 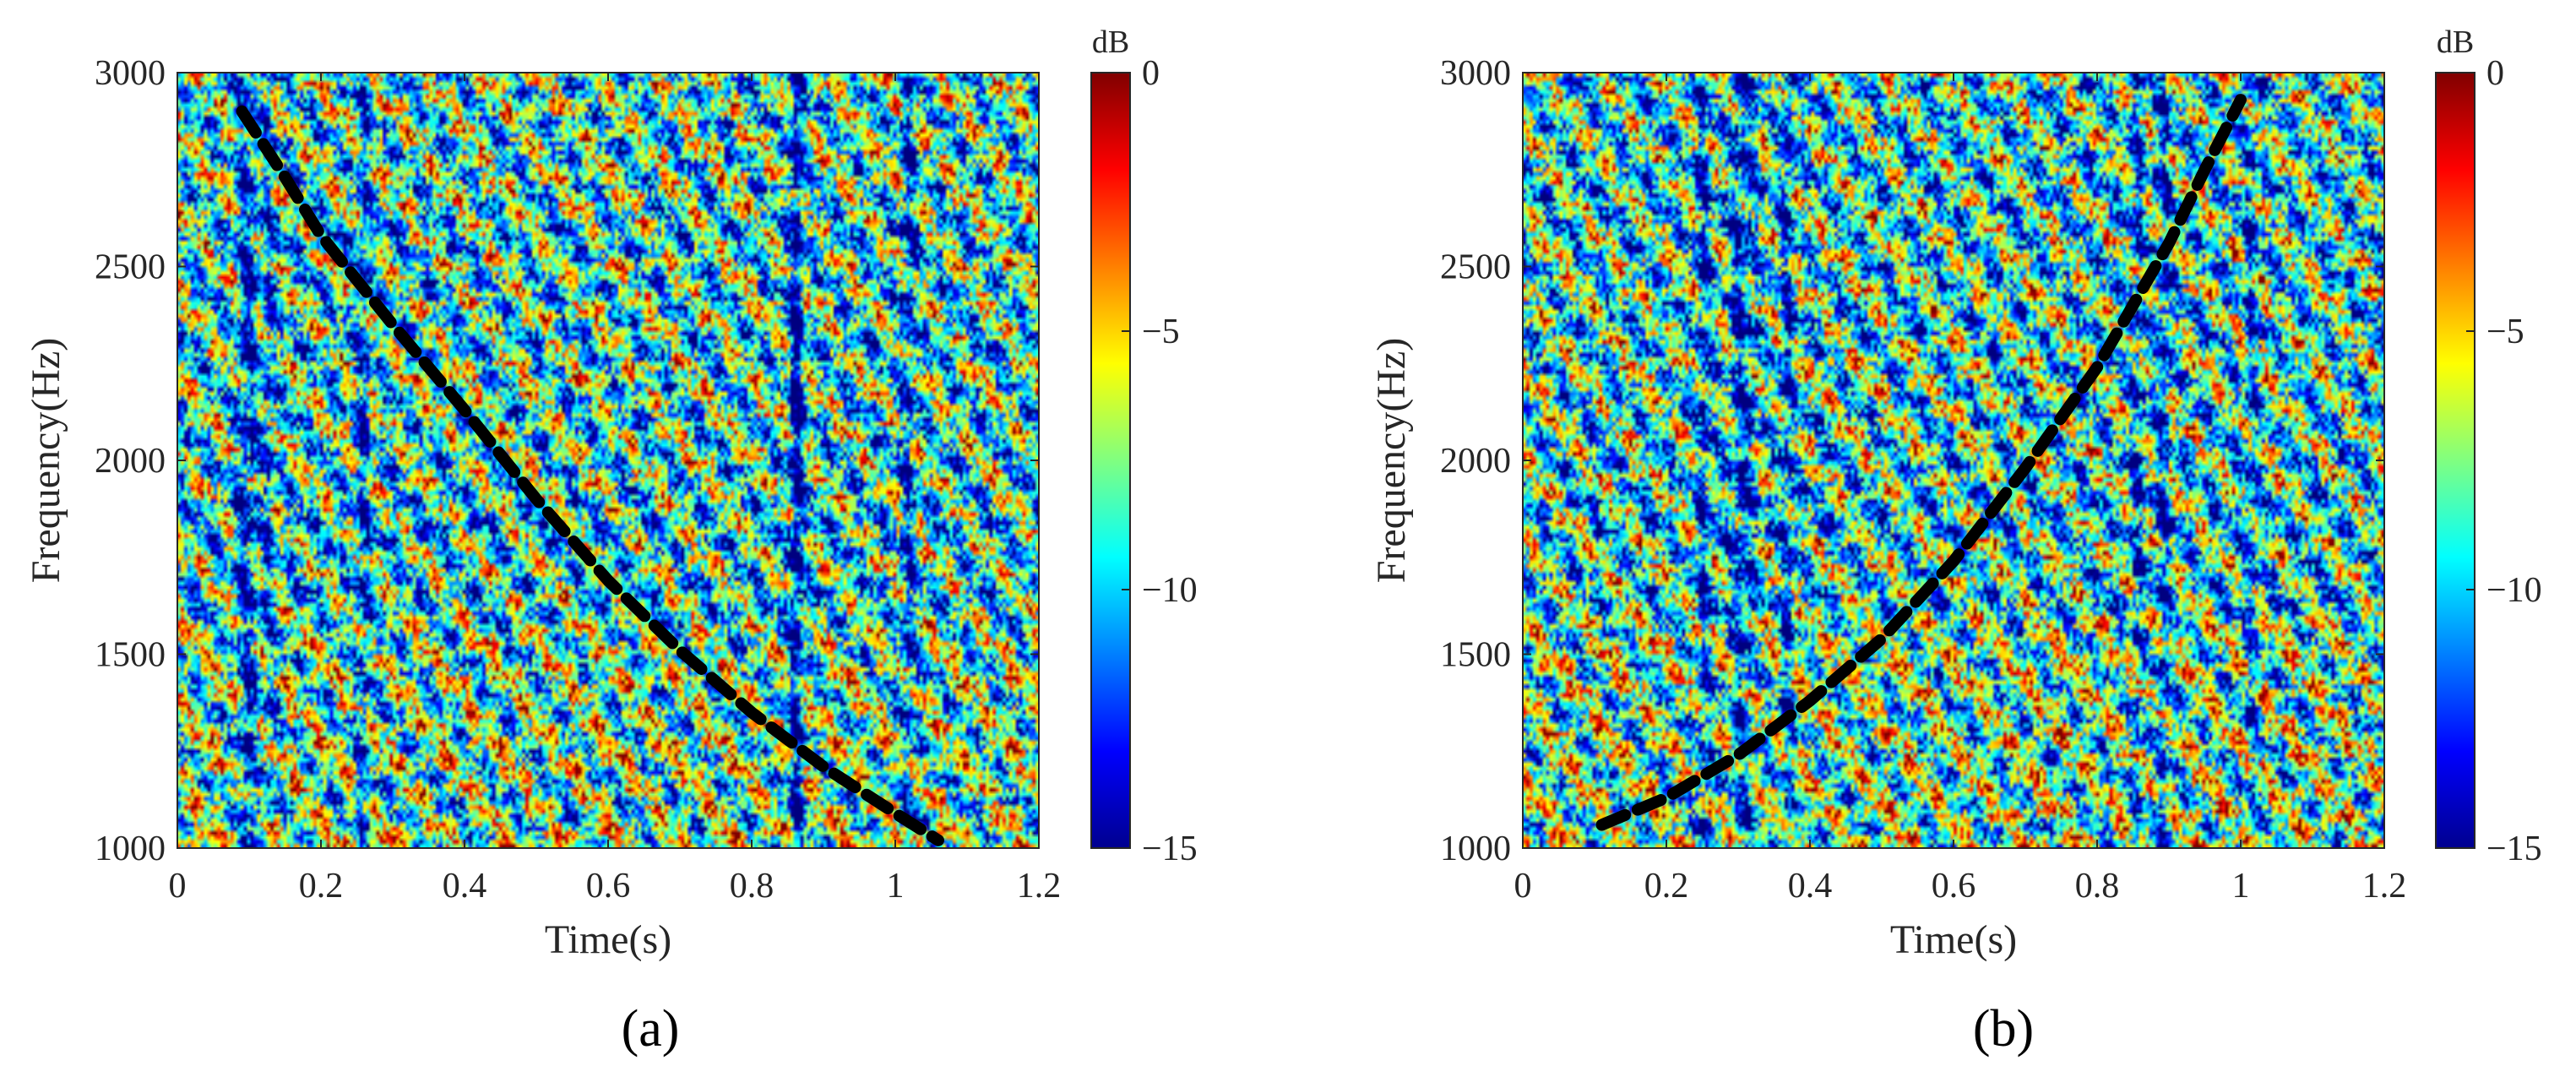 I want to click on panel-caption: (b), so click(x=2003, y=1029).